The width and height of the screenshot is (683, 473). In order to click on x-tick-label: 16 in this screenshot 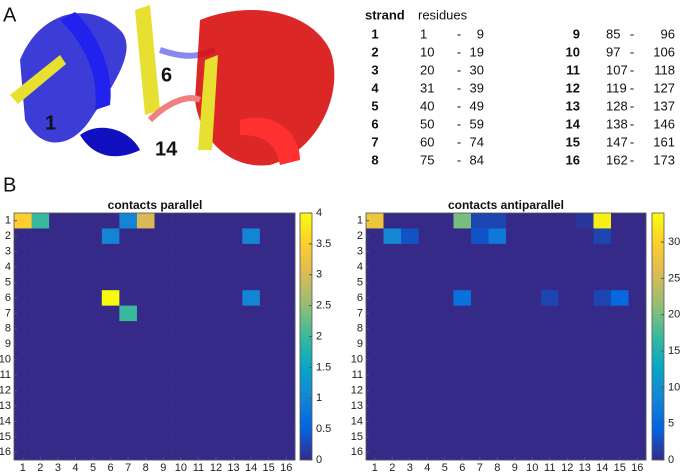, I will do `click(286, 467)`.